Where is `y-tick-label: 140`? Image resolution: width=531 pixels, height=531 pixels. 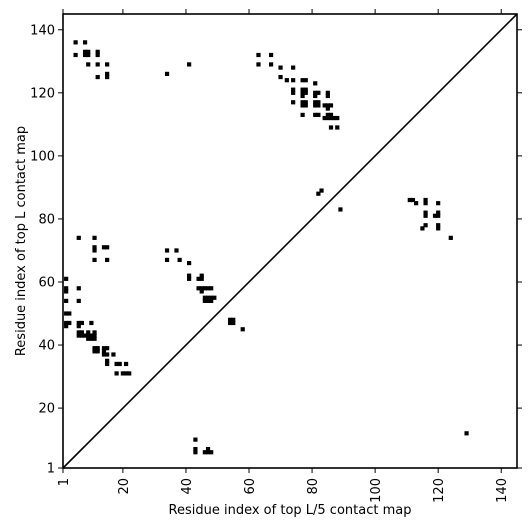
y-tick-label: 140 is located at coordinates (42, 30).